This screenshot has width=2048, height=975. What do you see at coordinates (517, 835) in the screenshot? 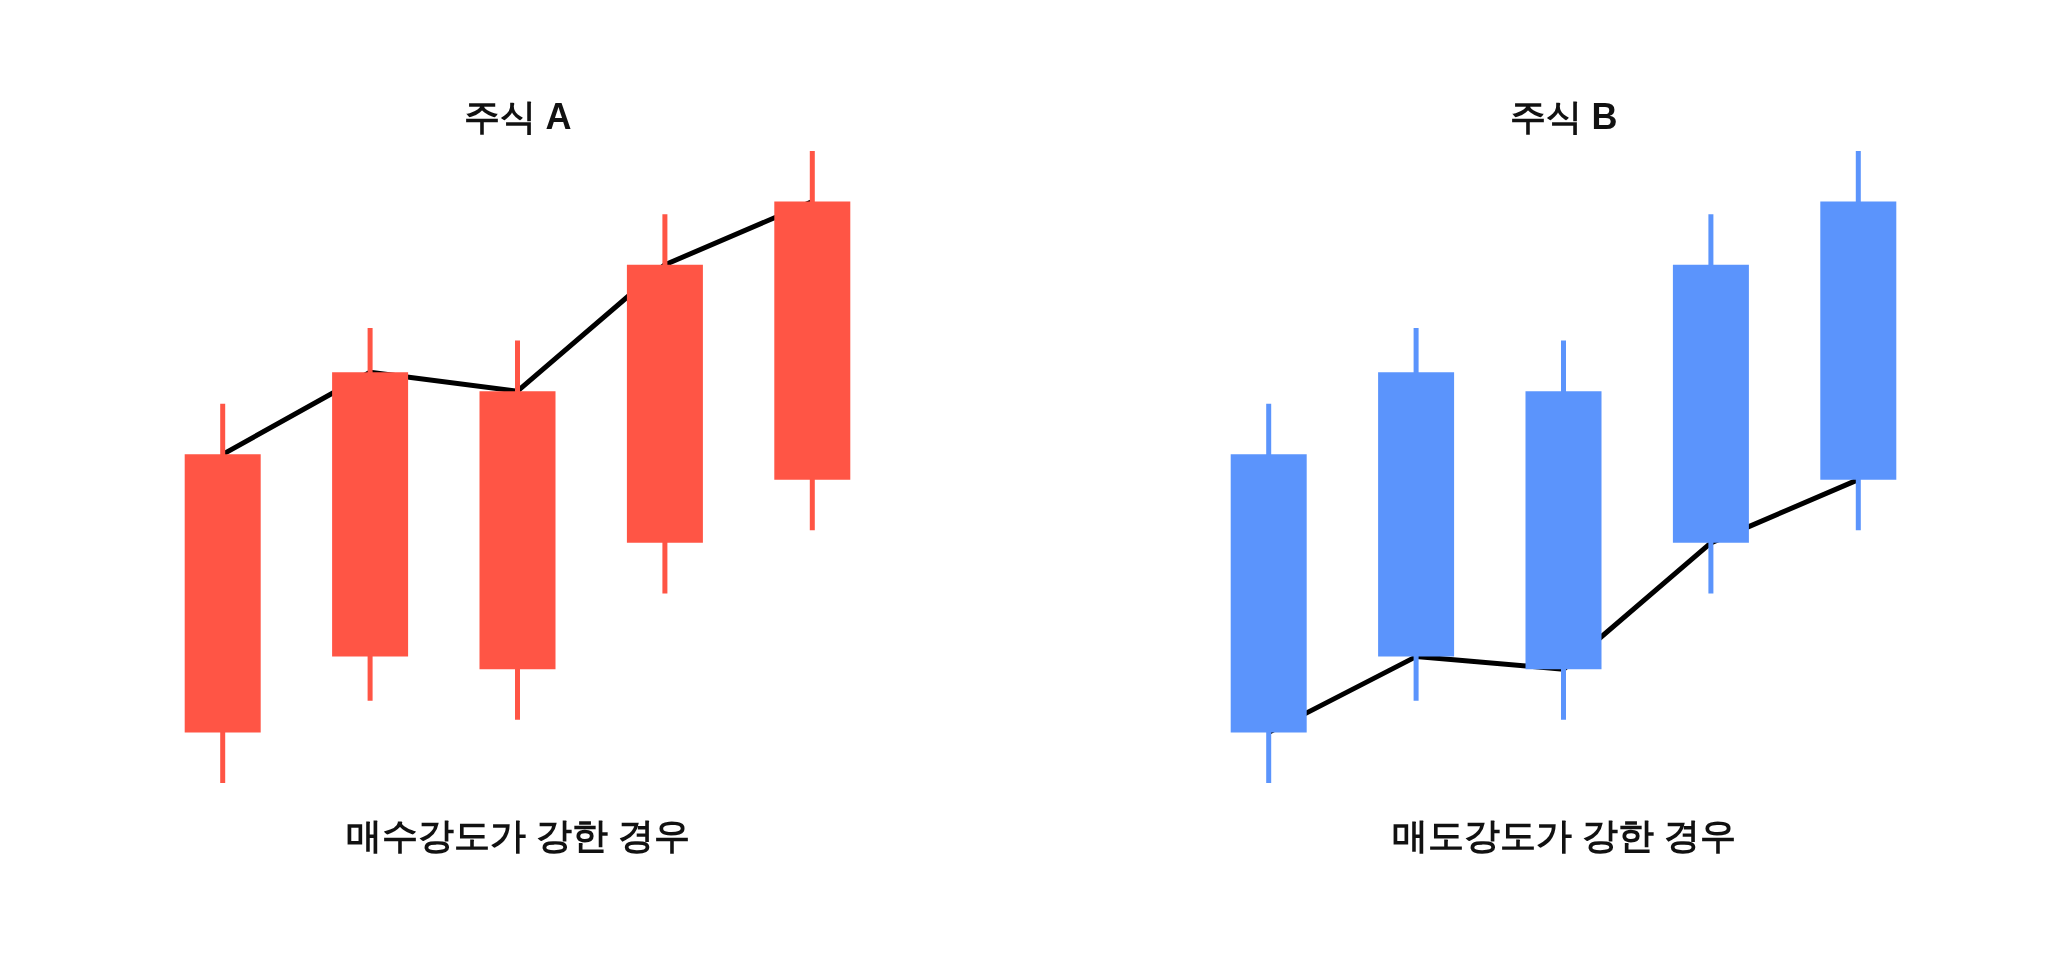
I see `text: 매수강도가 강한 경우` at bounding box center [517, 835].